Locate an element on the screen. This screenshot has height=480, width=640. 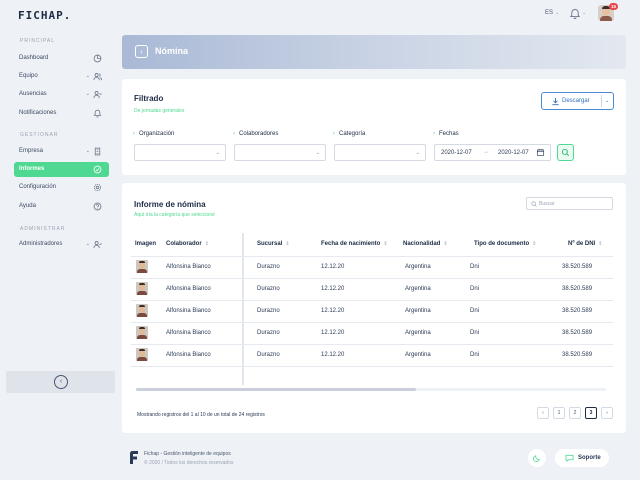
label-colaboradores: › Colaboradores is located at coordinates (255, 134).